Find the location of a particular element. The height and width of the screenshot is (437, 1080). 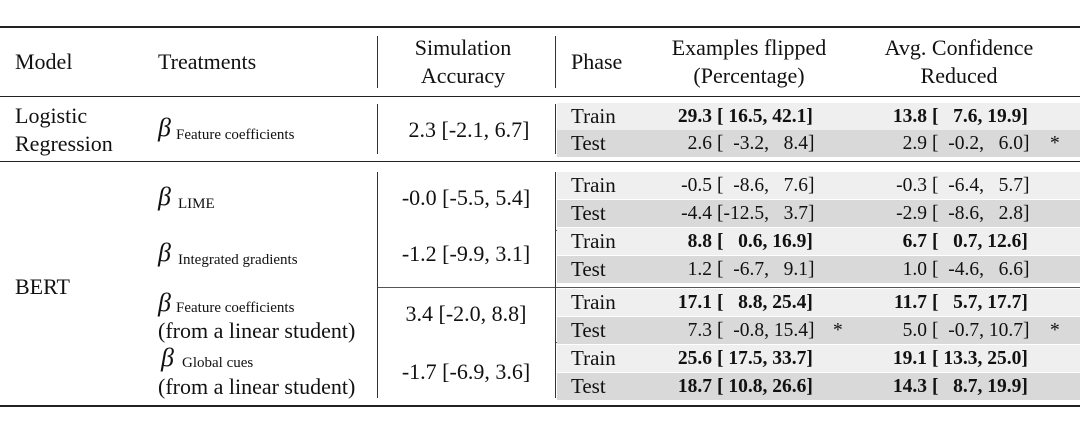

confidence-value: 19.1 is located at coordinates (909, 358).